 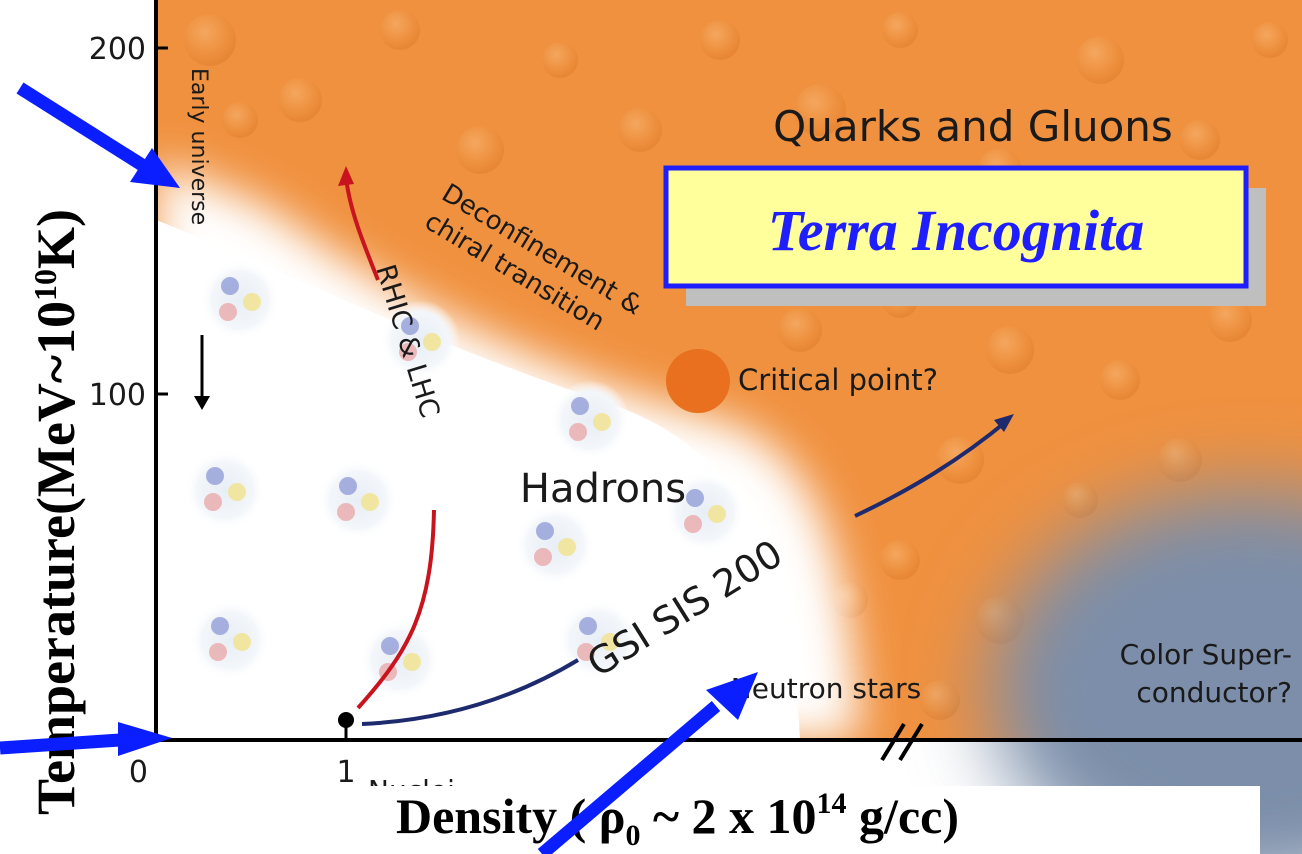 I want to click on csc-label-line1: Color Super-, so click(x=1206, y=654).